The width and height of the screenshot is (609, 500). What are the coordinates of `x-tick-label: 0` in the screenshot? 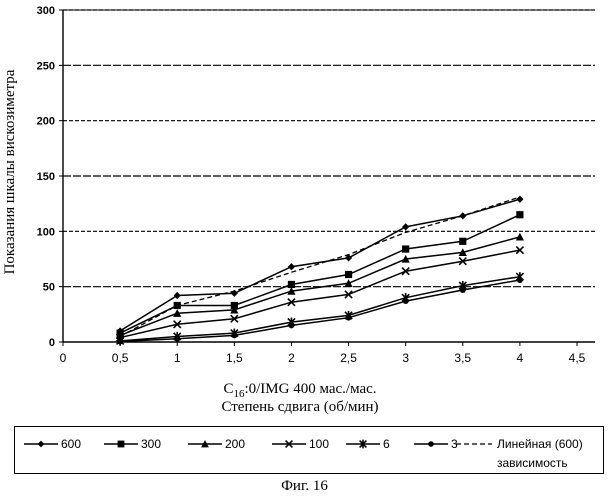 It's located at (63, 358).